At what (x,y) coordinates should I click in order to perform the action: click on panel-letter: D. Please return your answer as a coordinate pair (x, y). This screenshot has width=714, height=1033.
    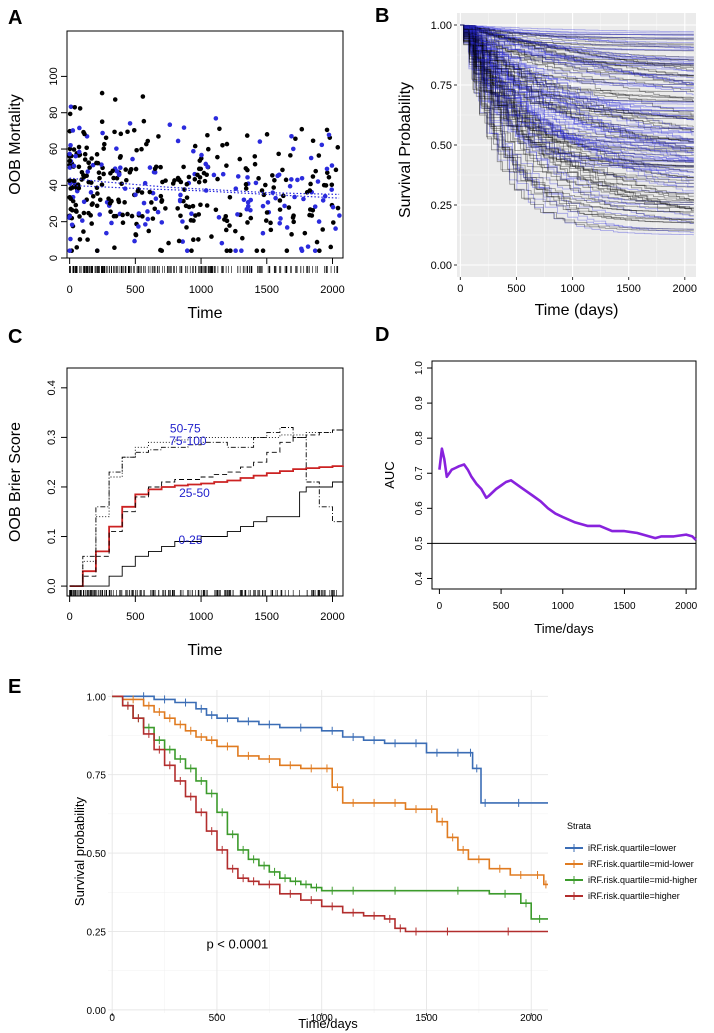
    Looking at the image, I should click on (382, 335).